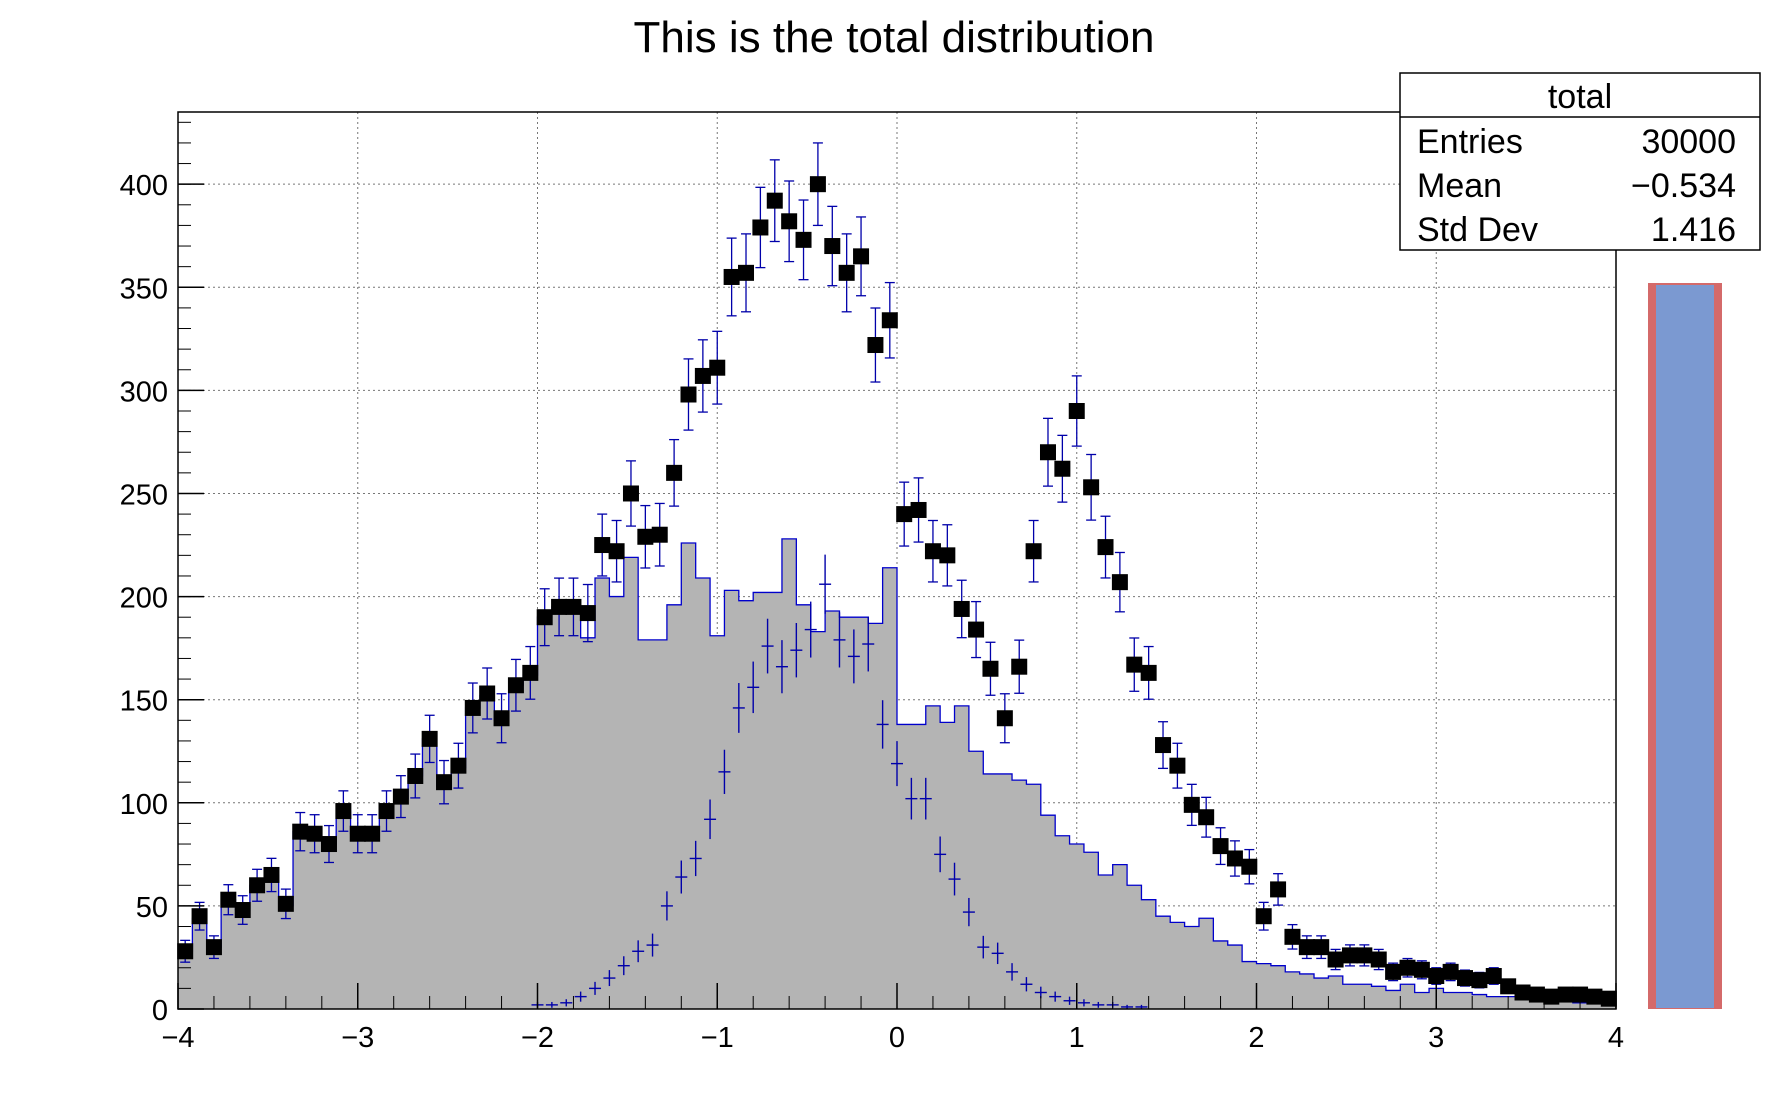 Image resolution: width=1788 pixels, height=1116 pixels. Describe the element at coordinates (144, 186) in the screenshot. I see `y-tick-label: 400` at that location.